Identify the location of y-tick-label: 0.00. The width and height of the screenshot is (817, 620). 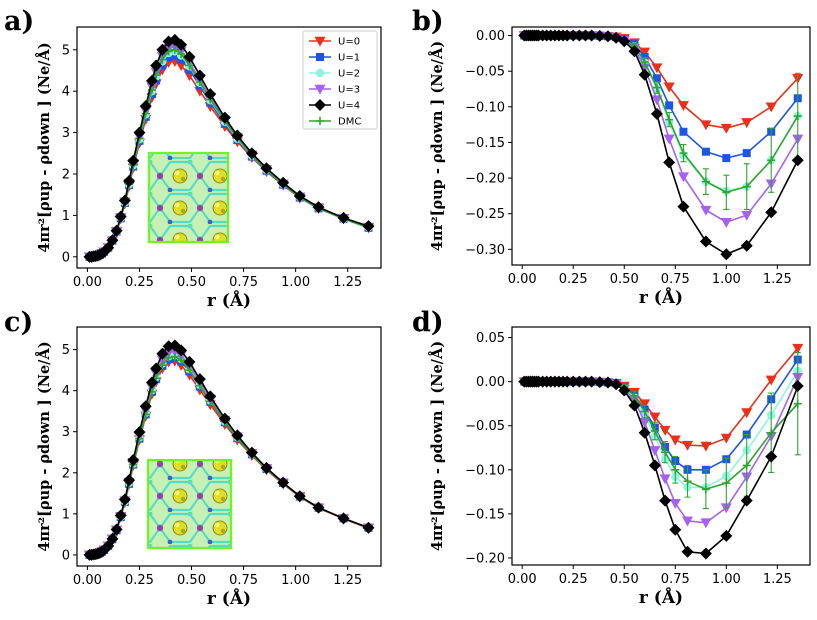
(490, 36).